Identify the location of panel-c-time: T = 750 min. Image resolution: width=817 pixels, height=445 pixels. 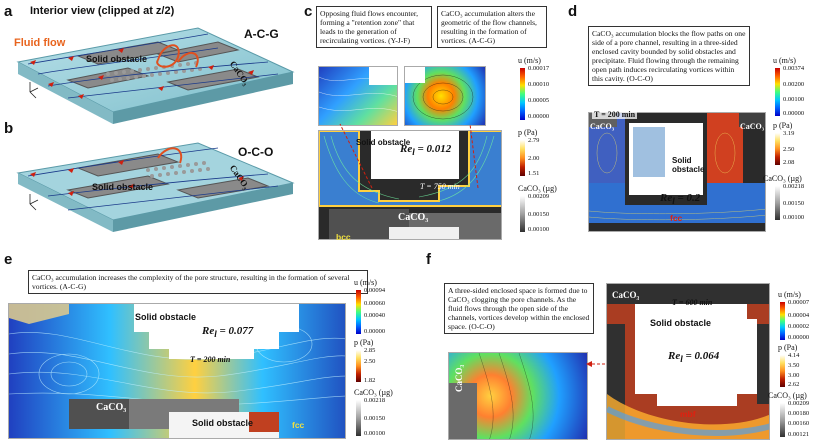
(440, 186).